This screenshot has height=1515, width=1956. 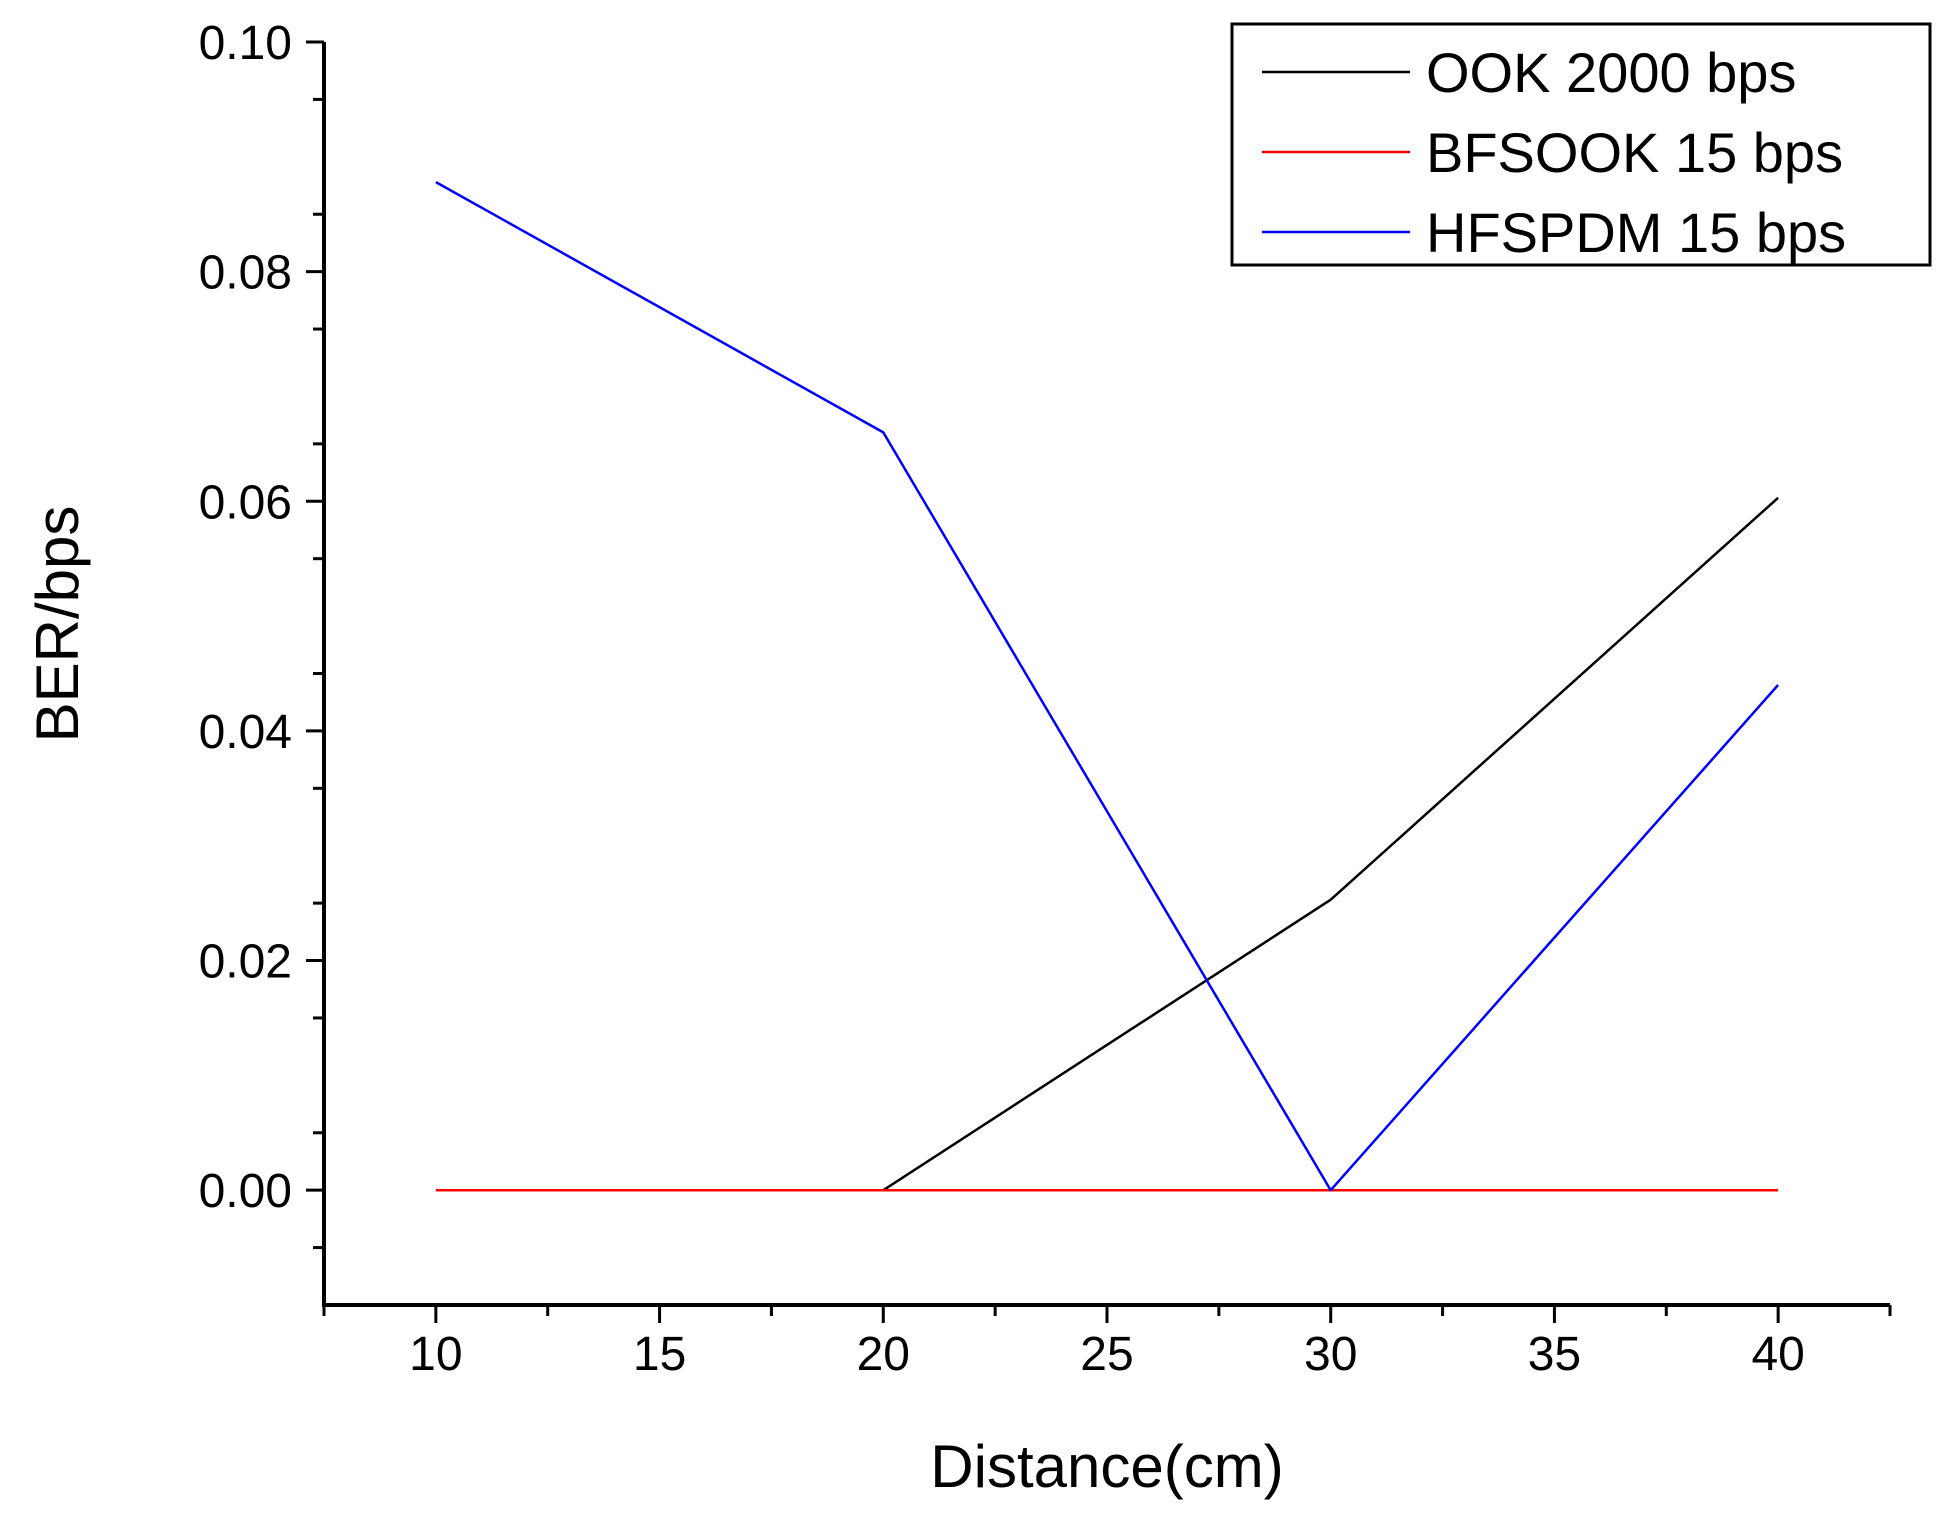 I want to click on legend: OOK 2000 bps BFSOOK 15 bps HFSPDM 15 bps, so click(x=1581, y=144).